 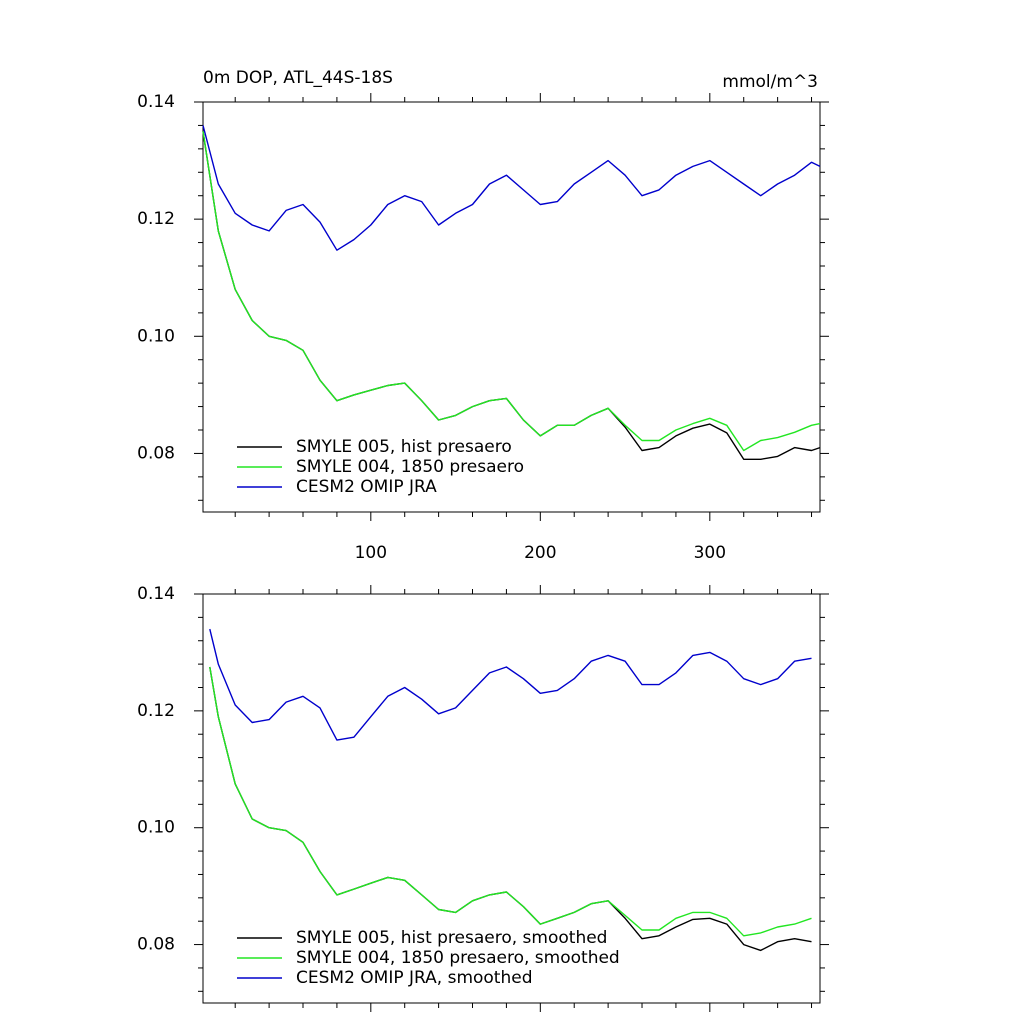 What do you see at coordinates (371, 553) in the screenshot?
I see `x-tick-label: 100` at bounding box center [371, 553].